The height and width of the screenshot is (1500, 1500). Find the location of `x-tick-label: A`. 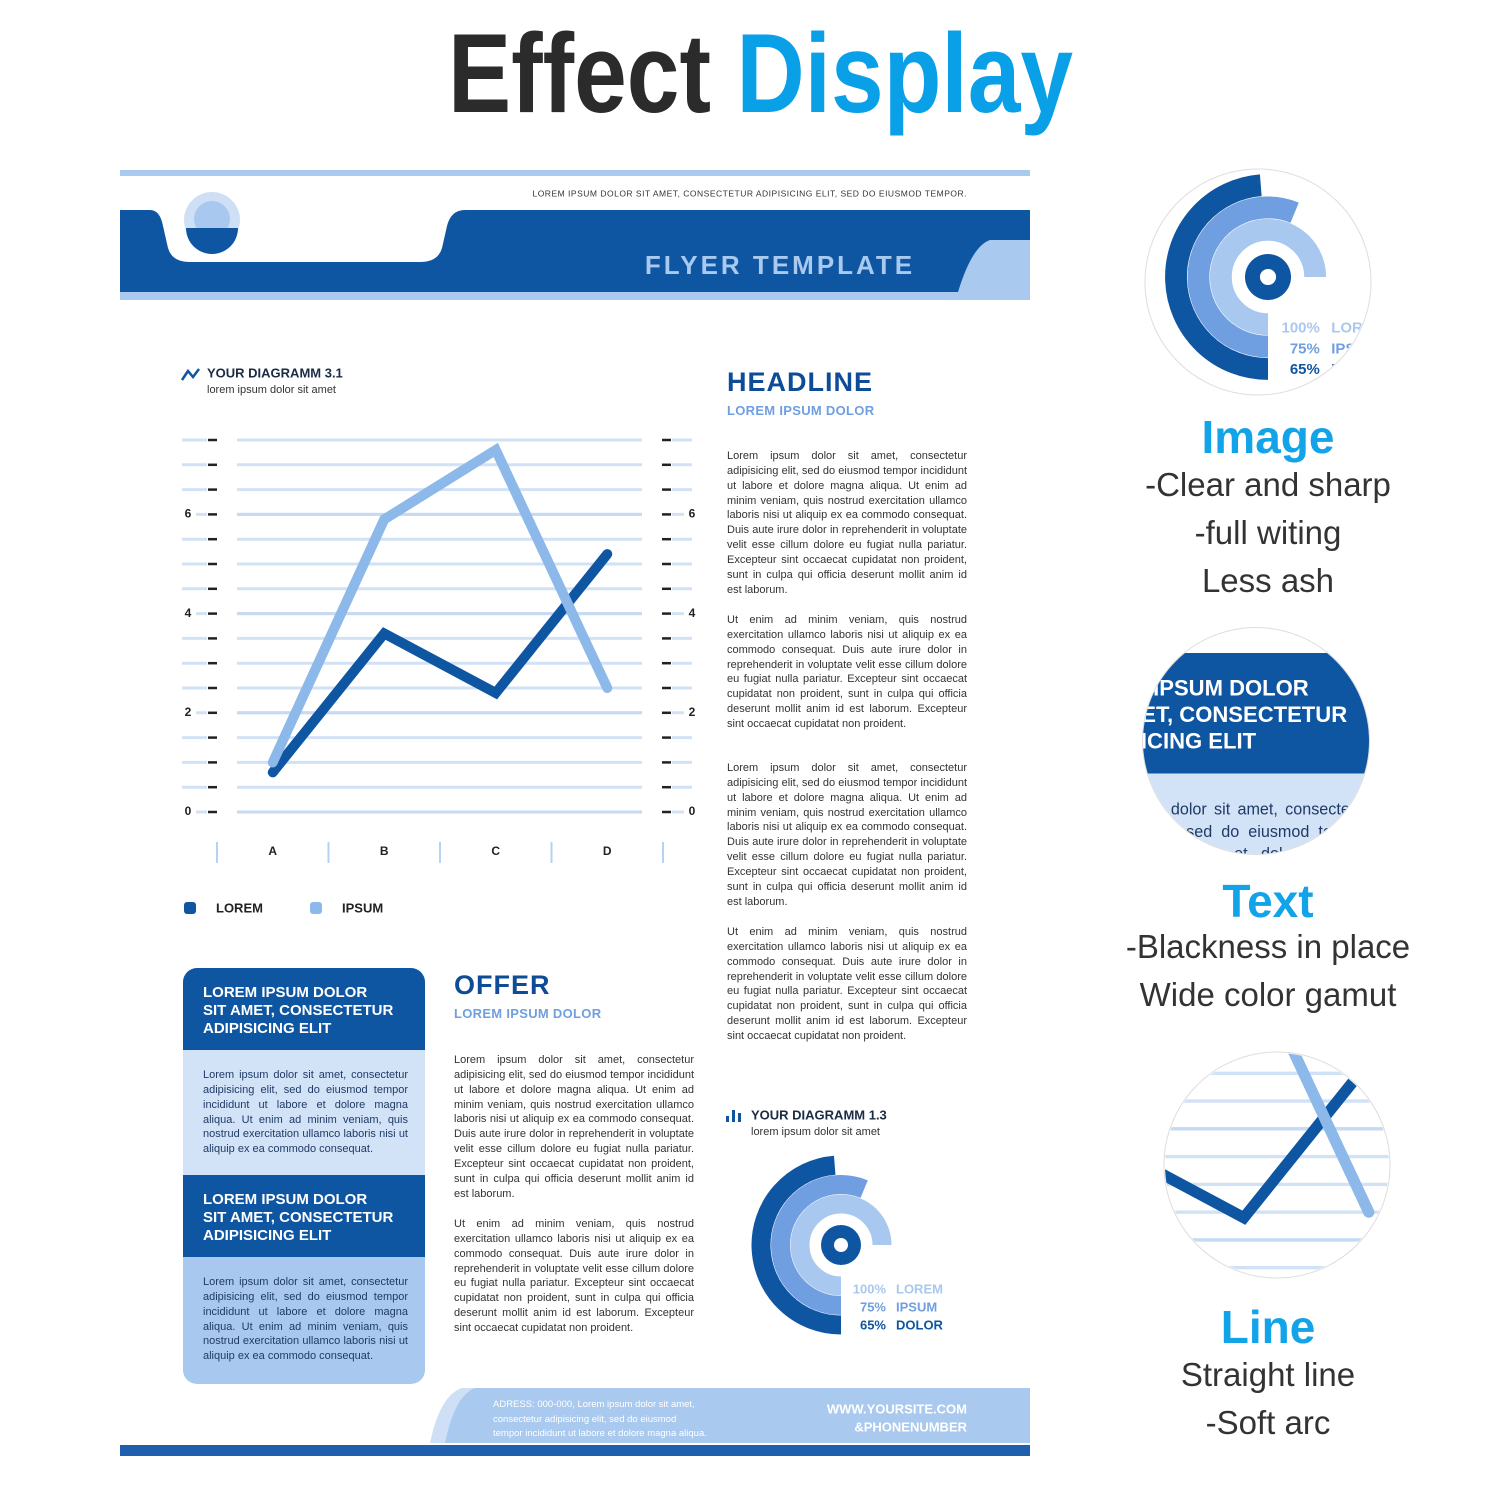

x-tick-label: A is located at coordinates (272, 851).